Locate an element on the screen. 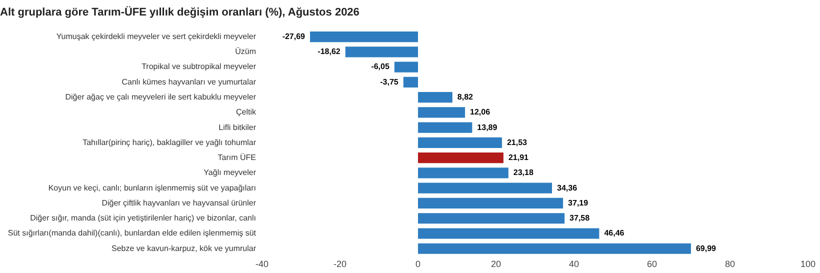 This screenshot has width=820, height=273. y-tick-label: Canlı kümes hayvanları ve yumurtalar is located at coordinates (189, 81).